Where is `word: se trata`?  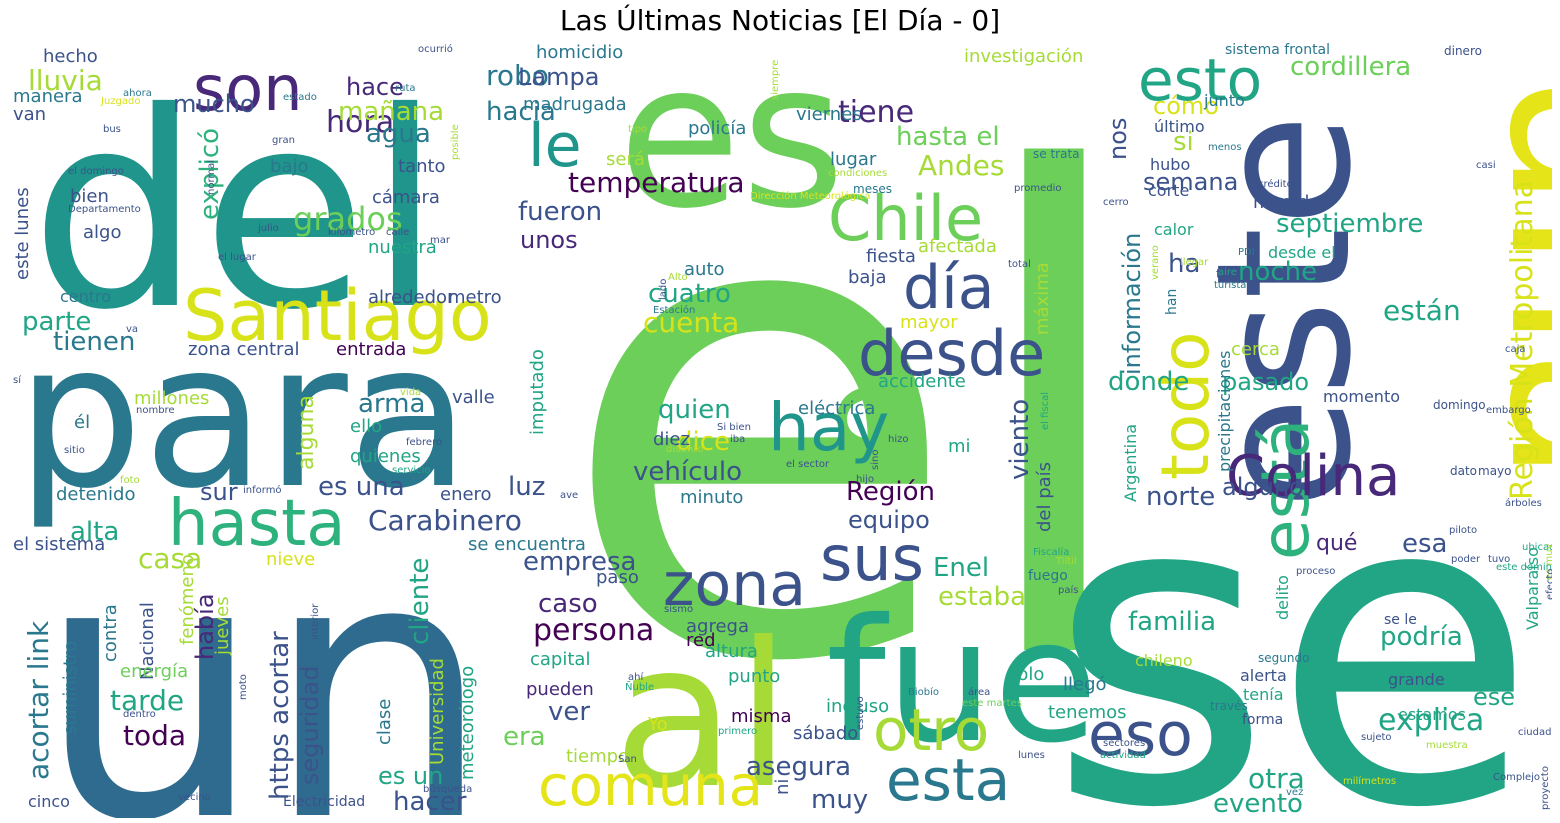 word: se trata is located at coordinates (1056, 154).